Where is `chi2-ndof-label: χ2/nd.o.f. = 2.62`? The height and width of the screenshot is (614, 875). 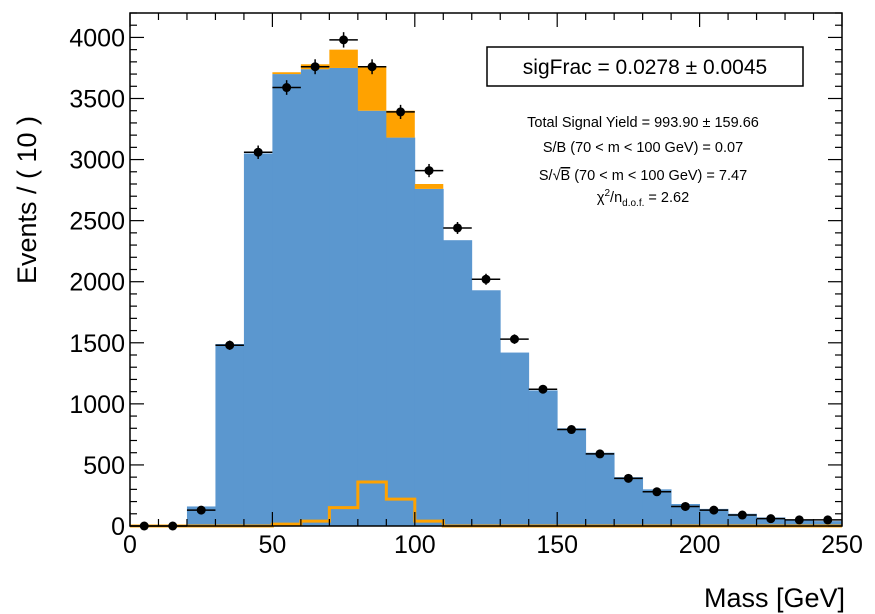 chi2-ndof-label: χ2/nd.o.f. = 2.62 is located at coordinates (643, 198).